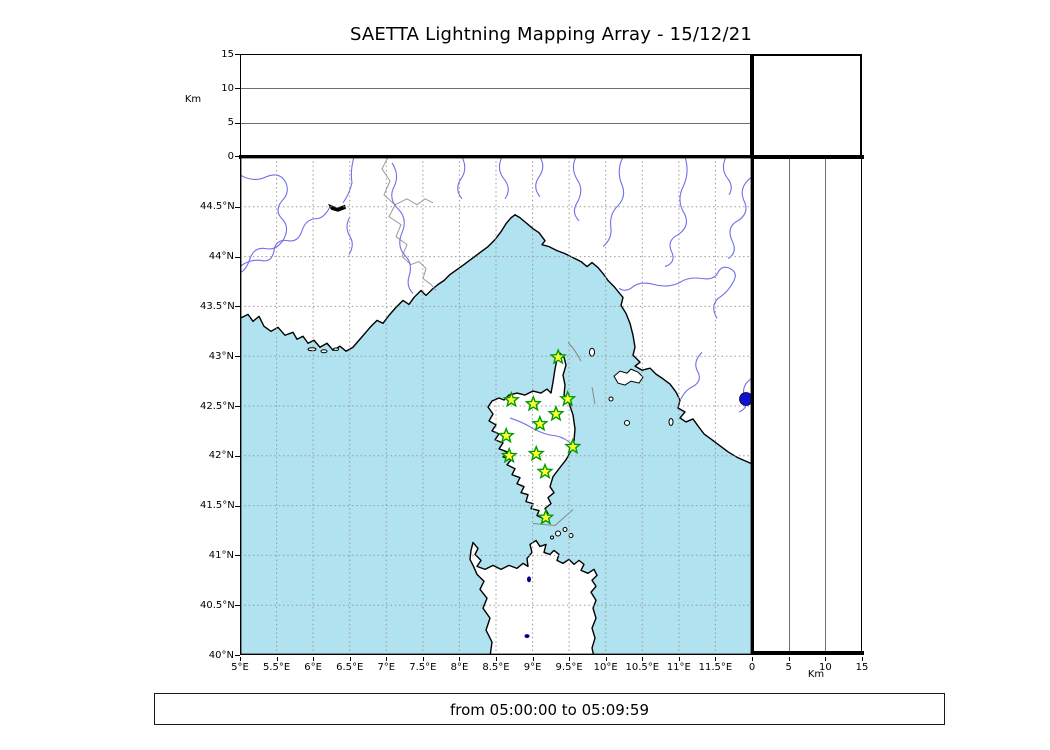 Image resolution: width=1050 pixels, height=750 pixels. I want to click on latitude-tick-label: 42.5°N, so click(217, 406).